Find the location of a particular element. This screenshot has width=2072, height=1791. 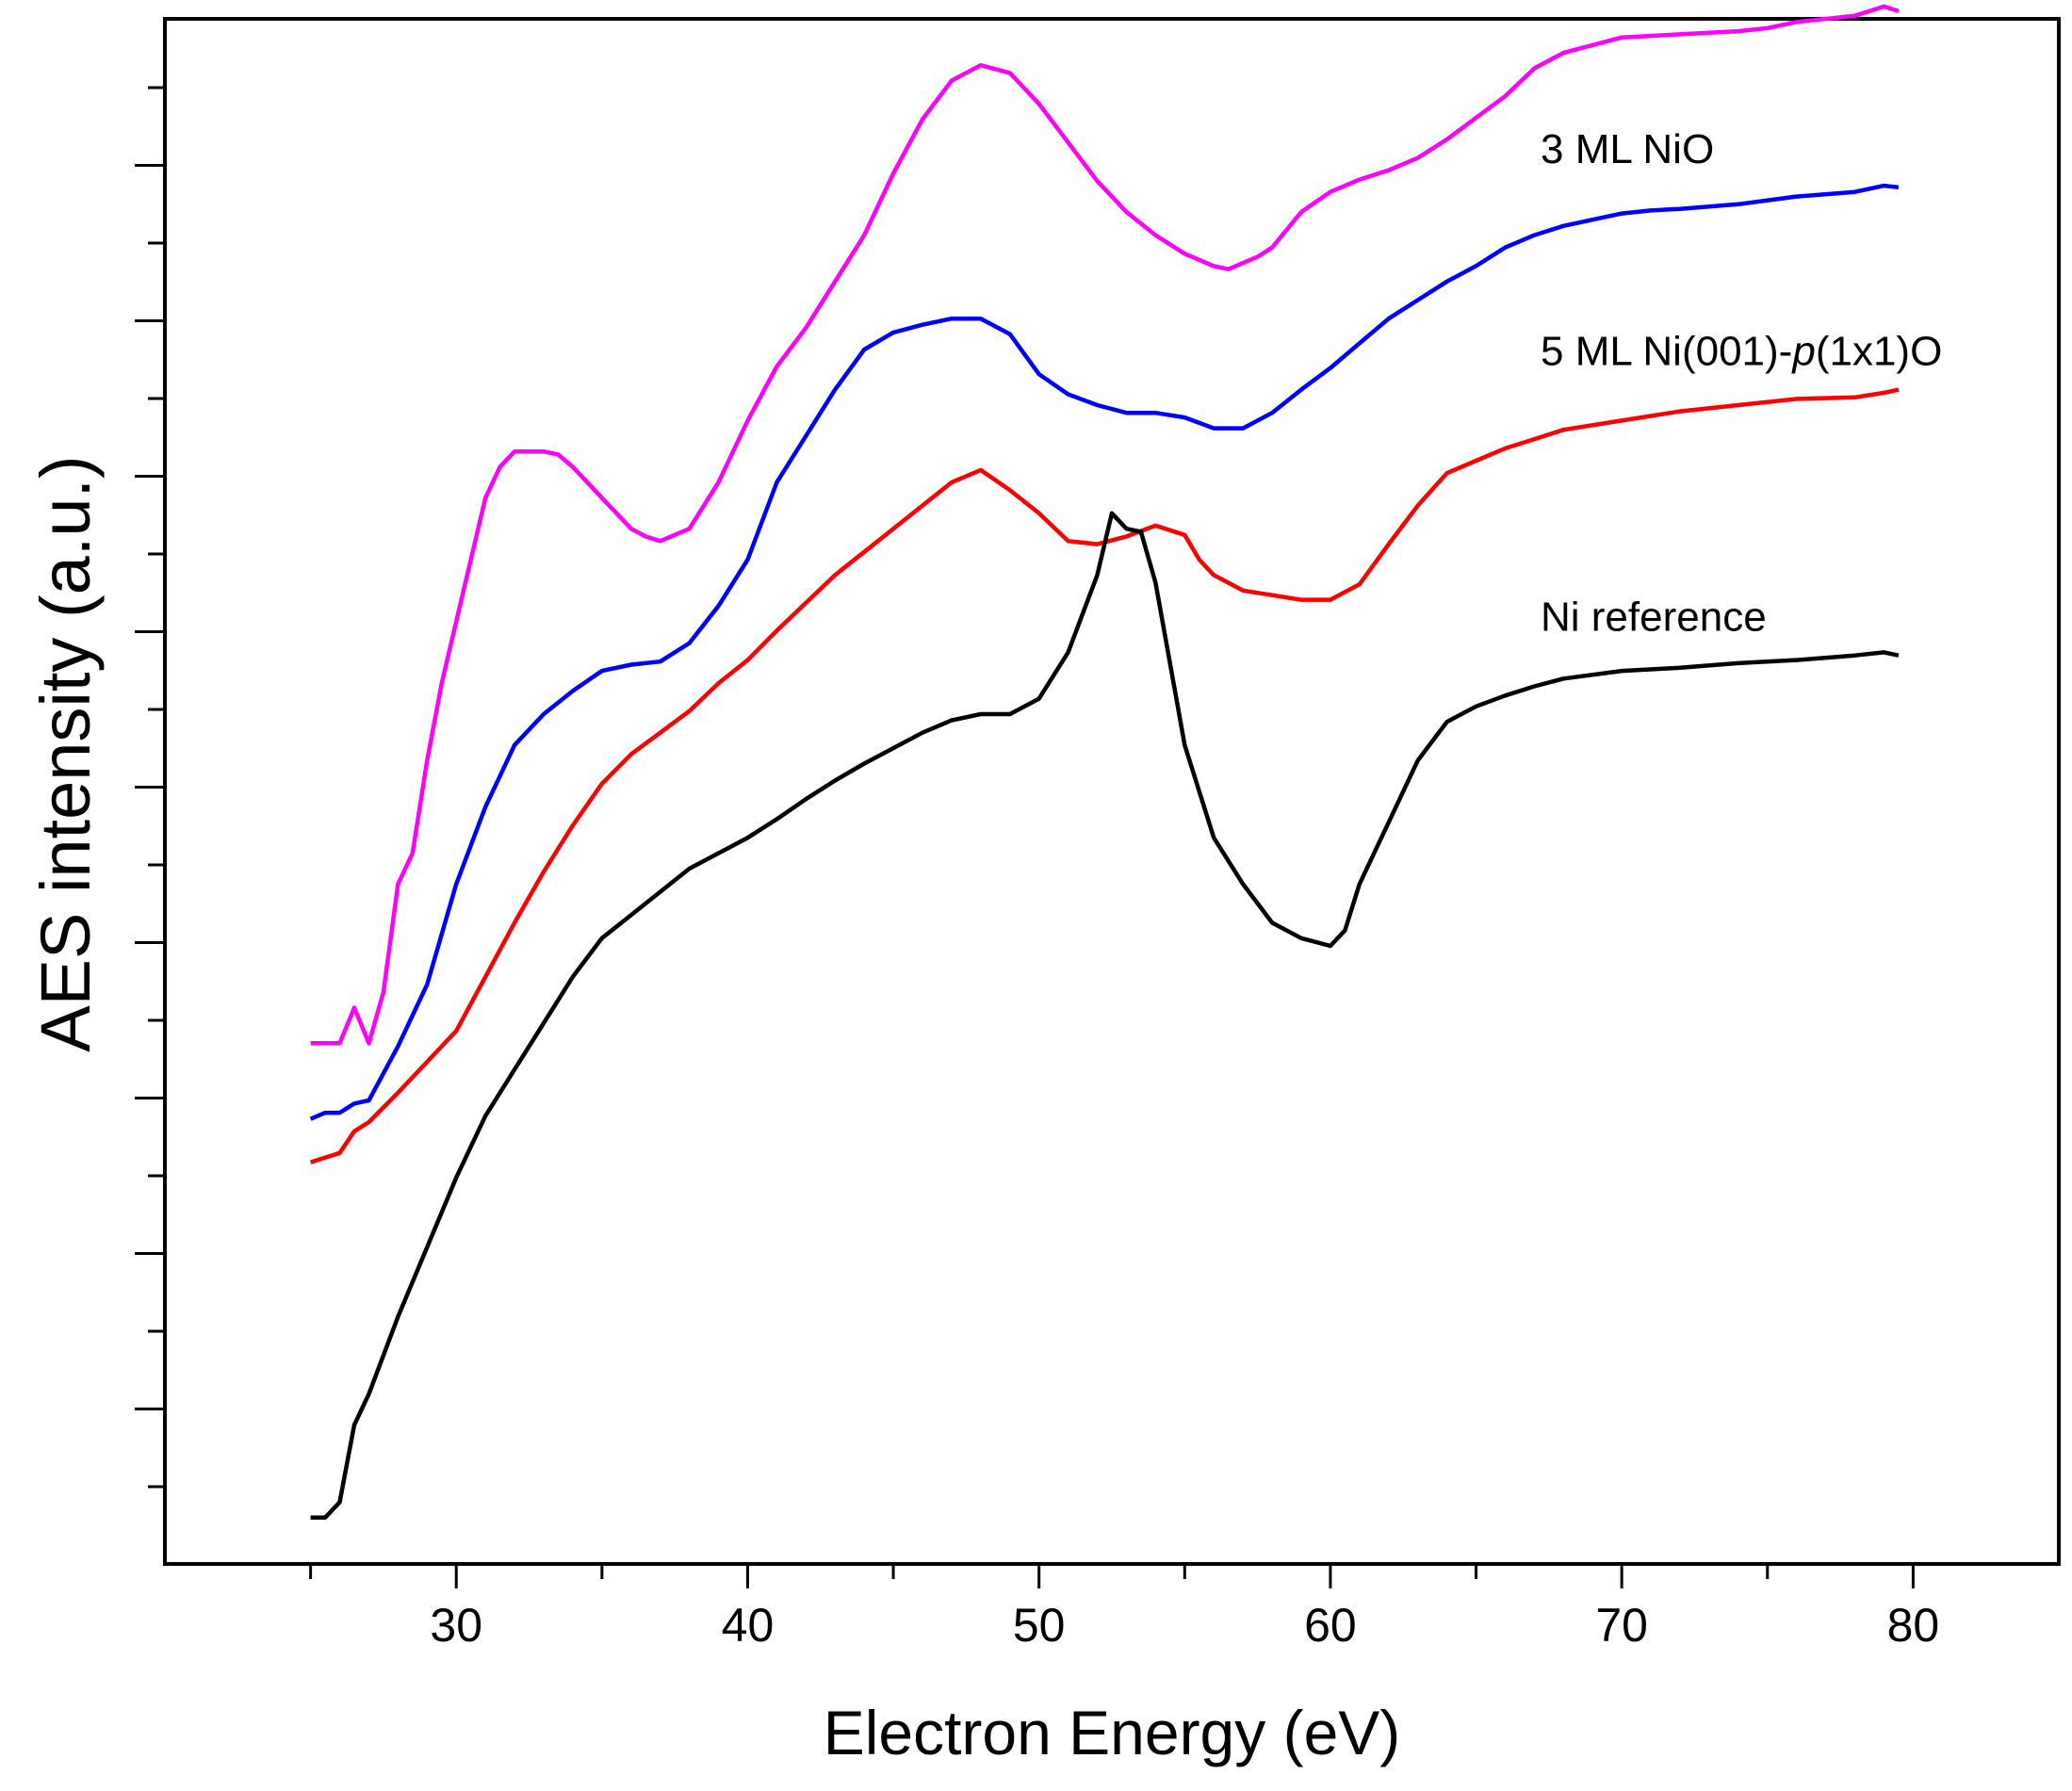

series-label: Ni reference is located at coordinates (1654, 618).